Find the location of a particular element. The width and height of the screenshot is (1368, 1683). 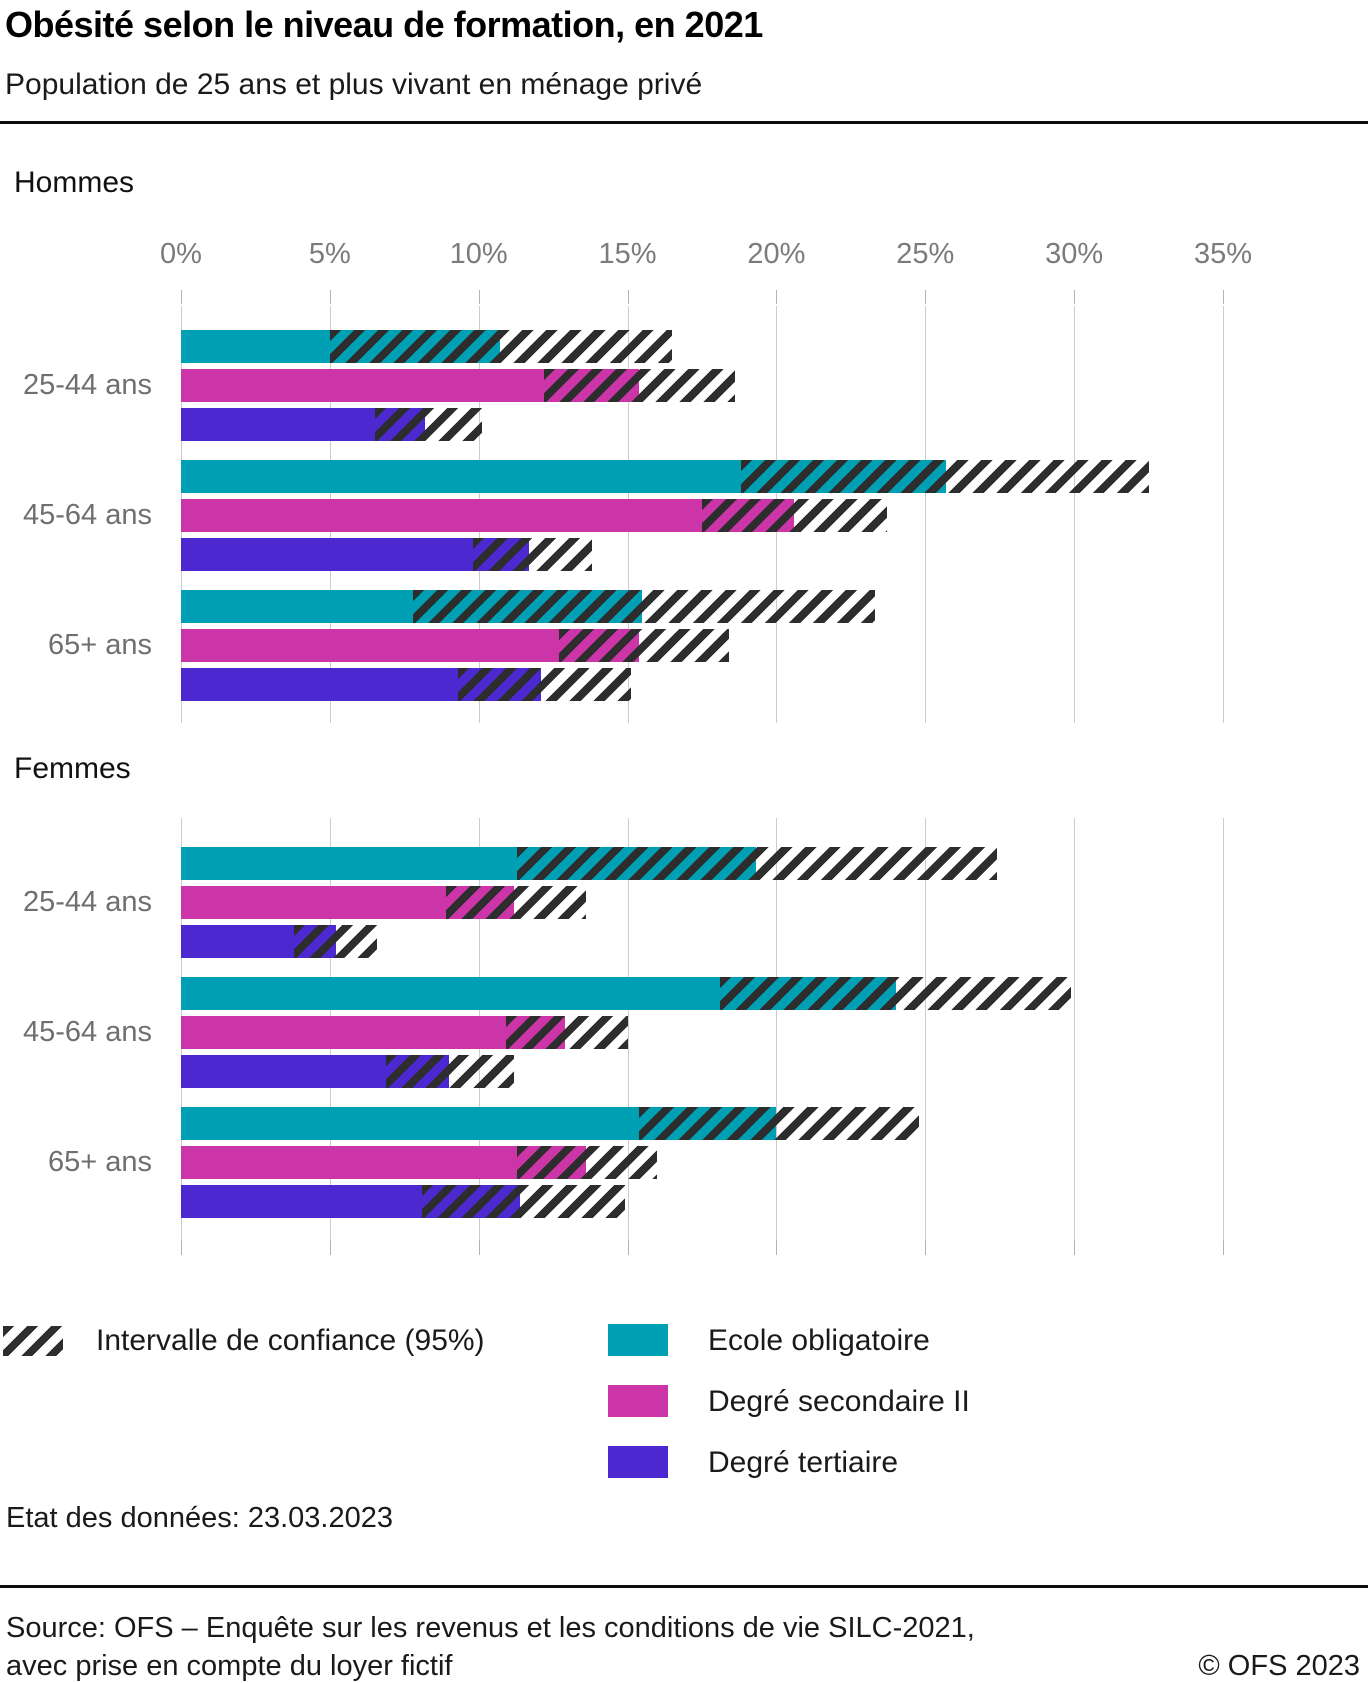

x-axis-ticks-femmes is located at coordinates (684, 1249).